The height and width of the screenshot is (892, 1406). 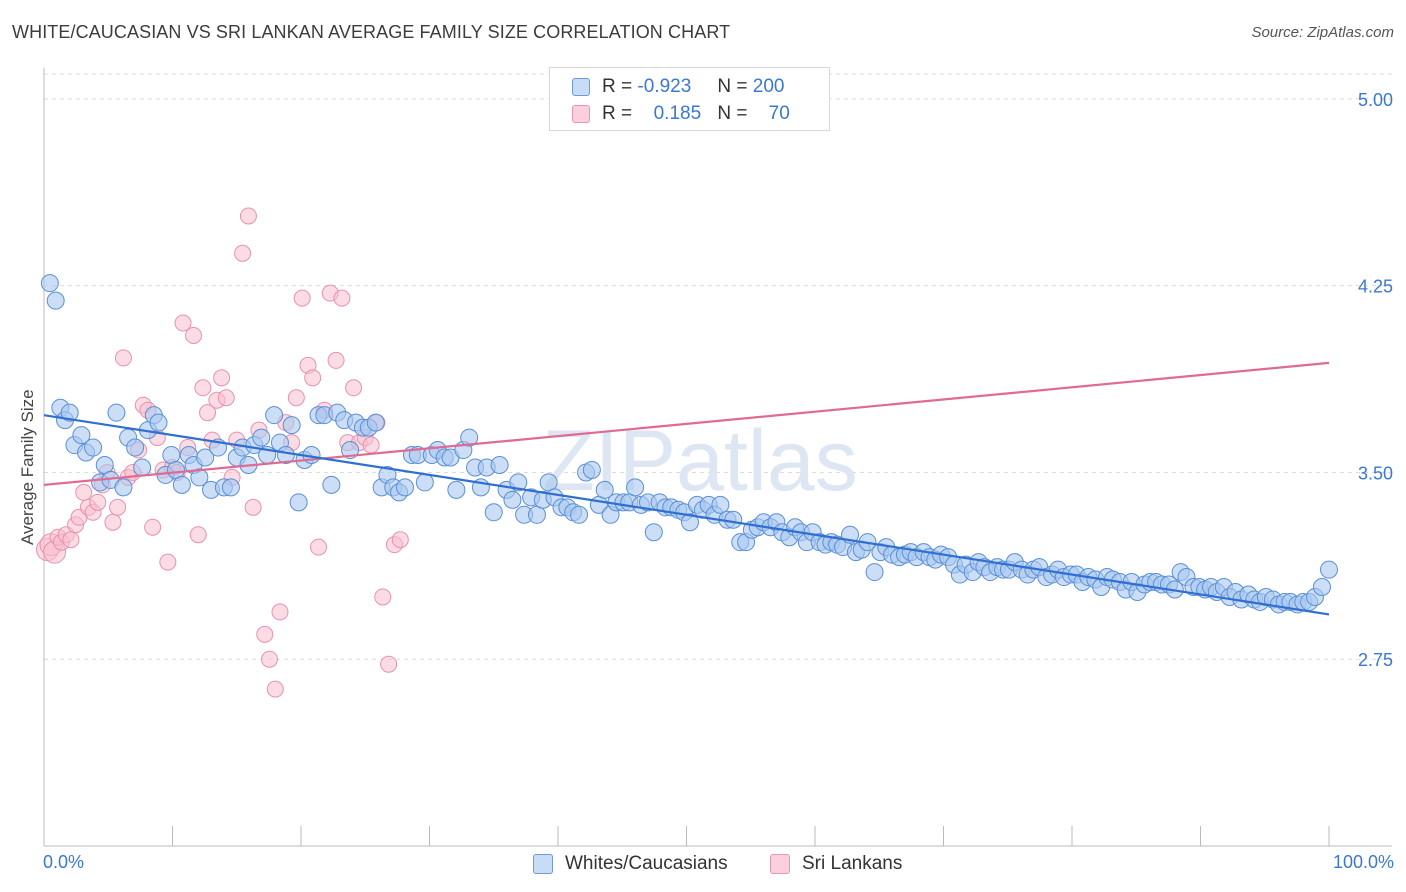 I want to click on srilankan-legend-label: Sri Lankans, so click(x=852, y=863).